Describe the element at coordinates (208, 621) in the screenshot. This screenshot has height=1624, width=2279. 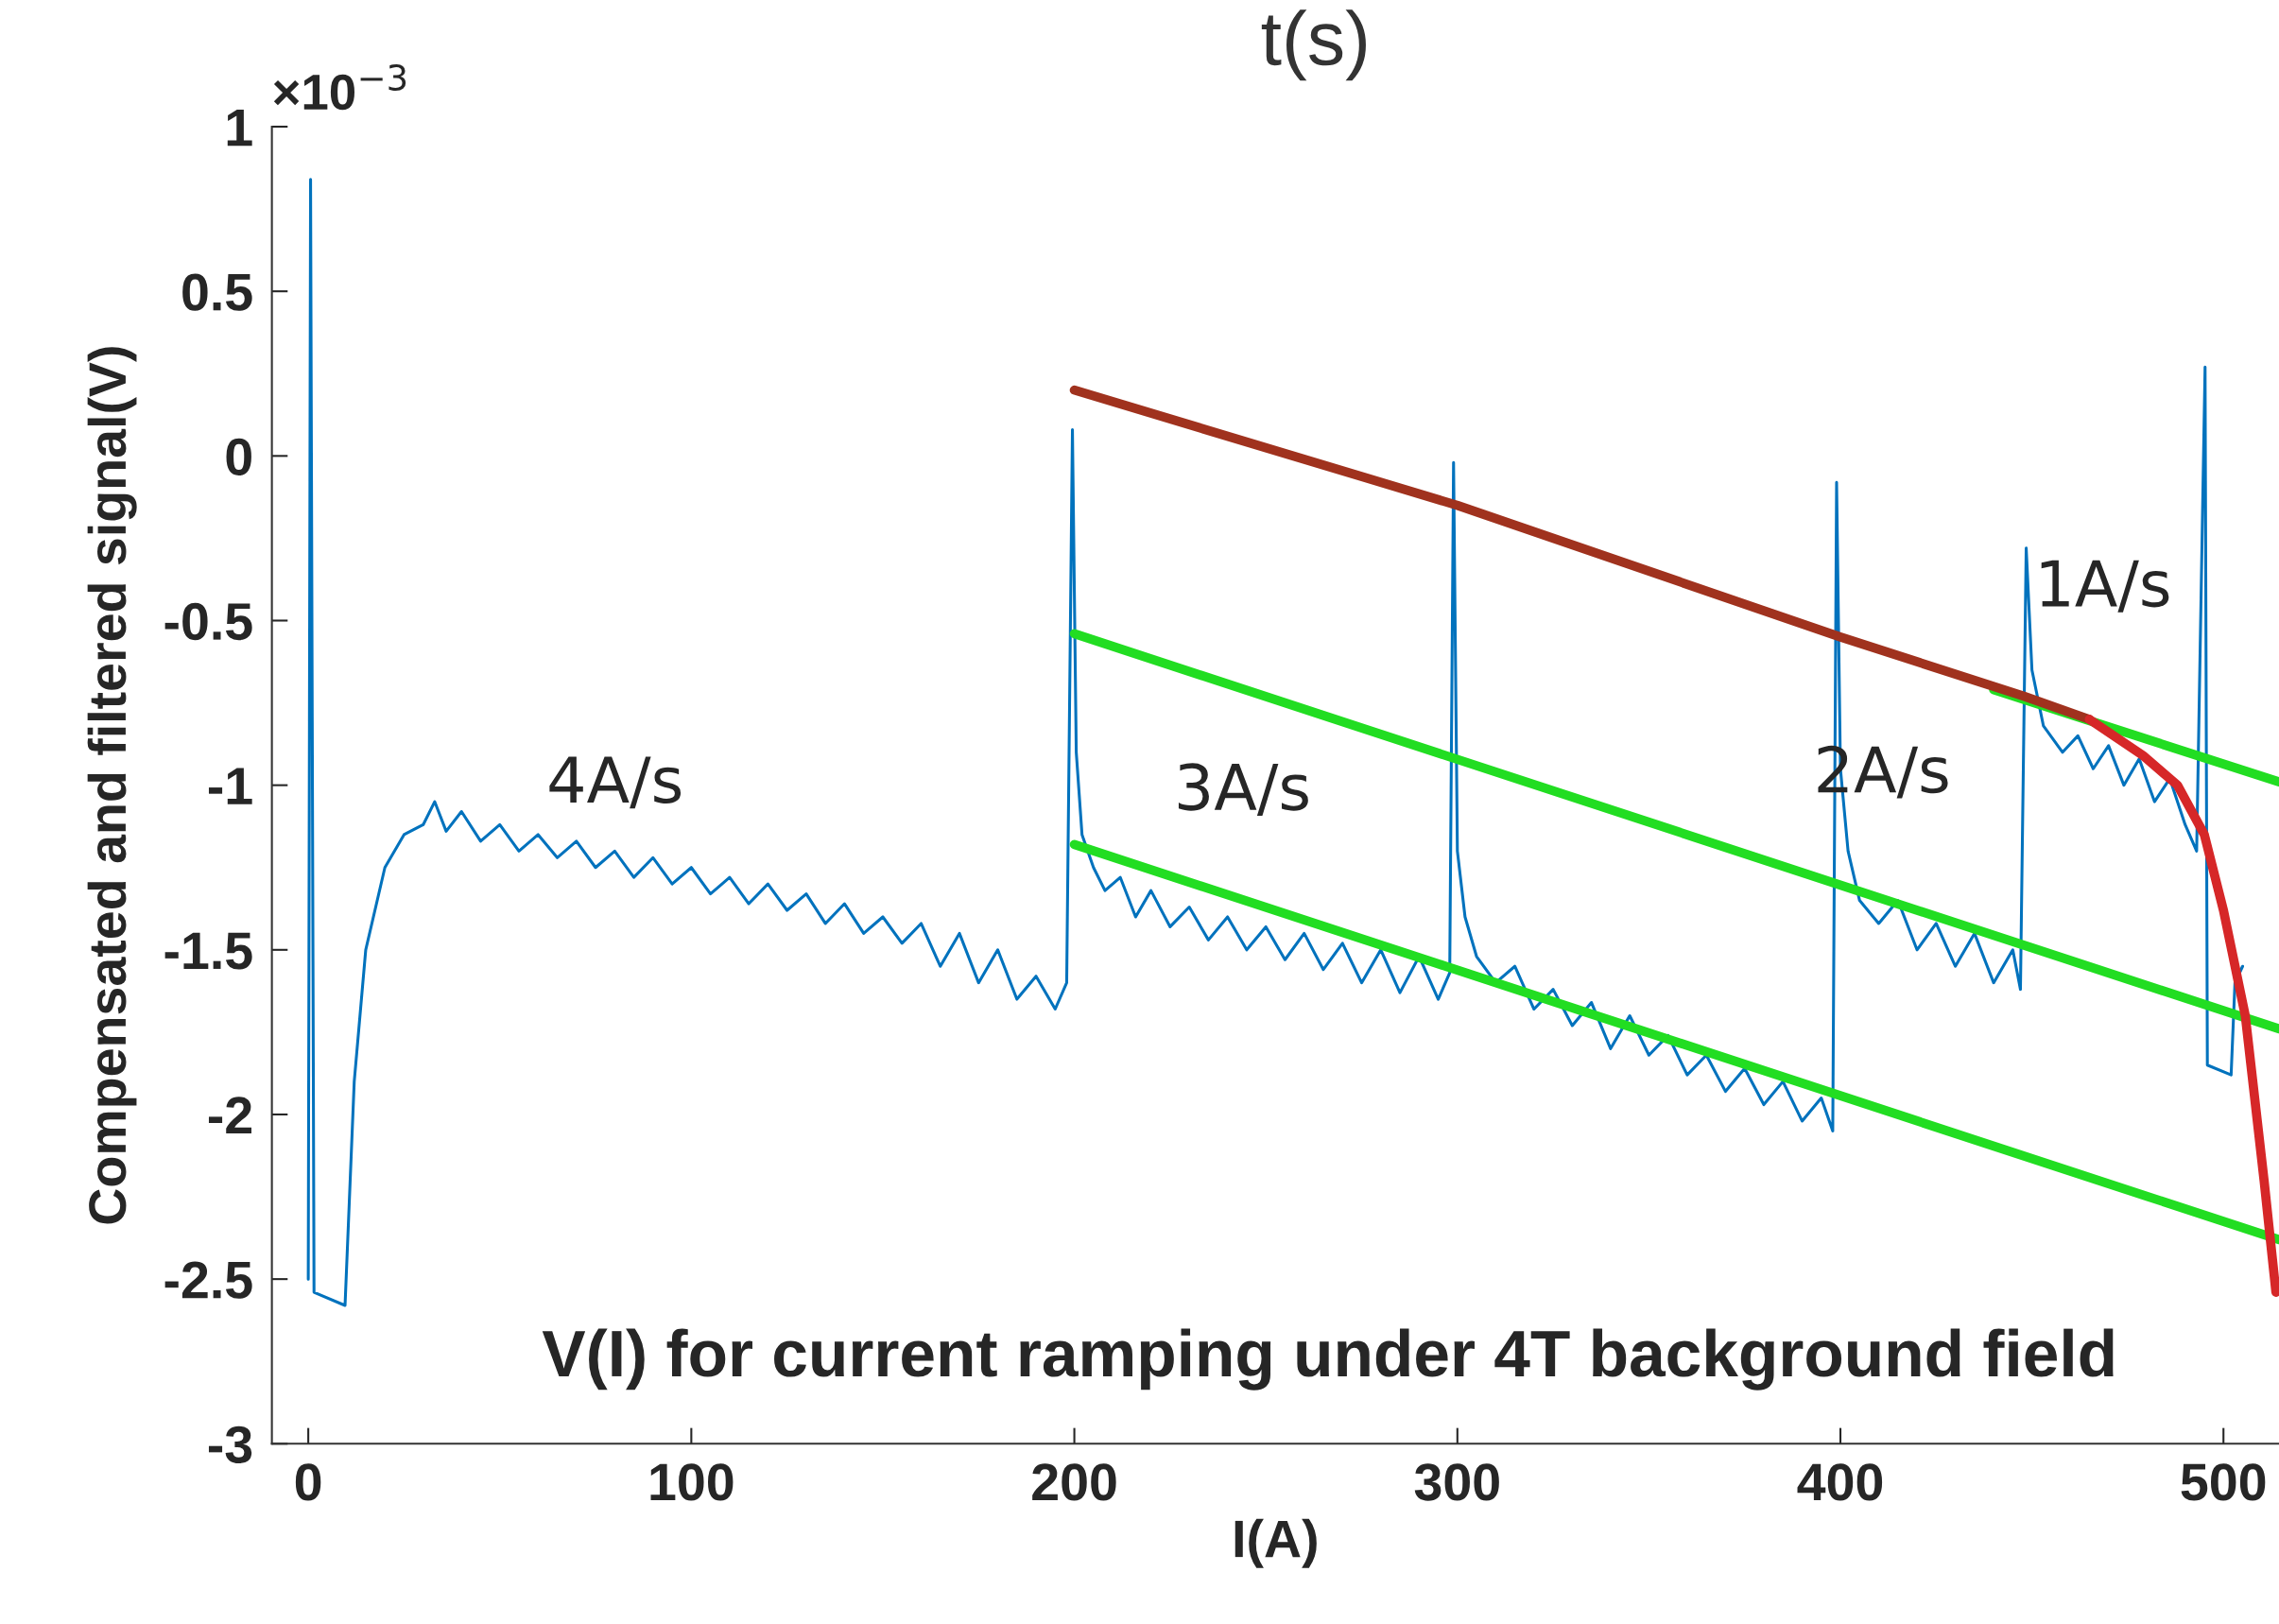
I see `y-tick-label: -0.5` at that location.